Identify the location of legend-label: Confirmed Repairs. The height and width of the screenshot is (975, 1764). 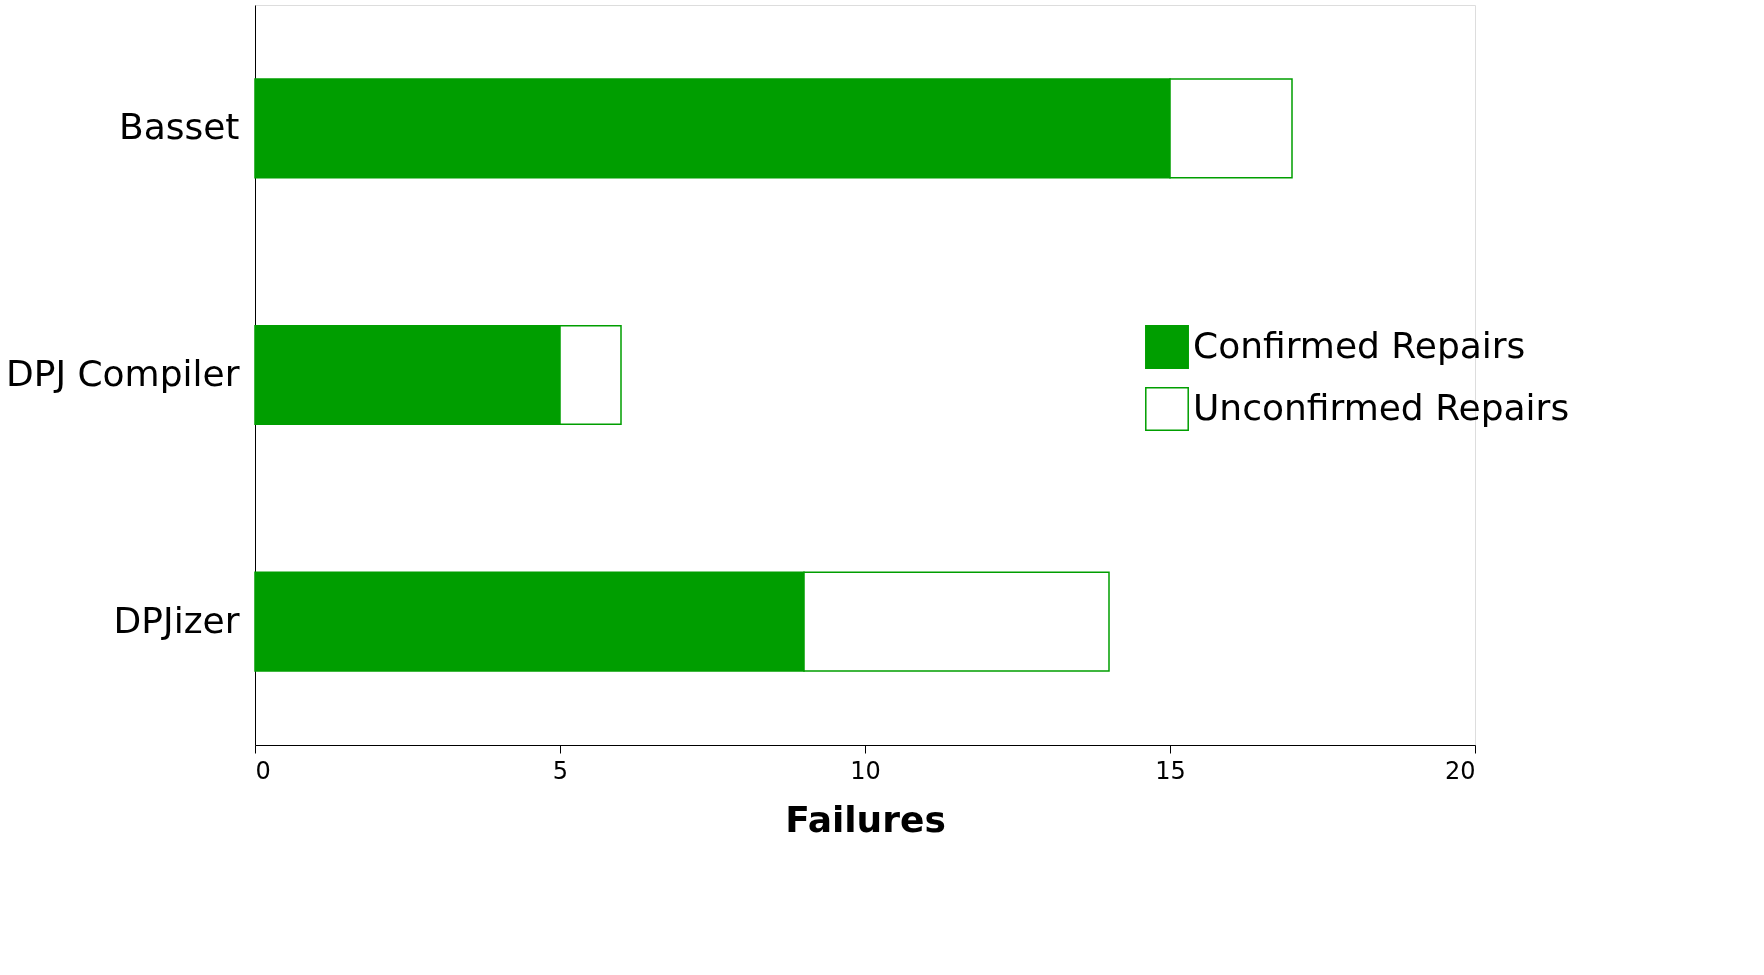
(1359, 345).